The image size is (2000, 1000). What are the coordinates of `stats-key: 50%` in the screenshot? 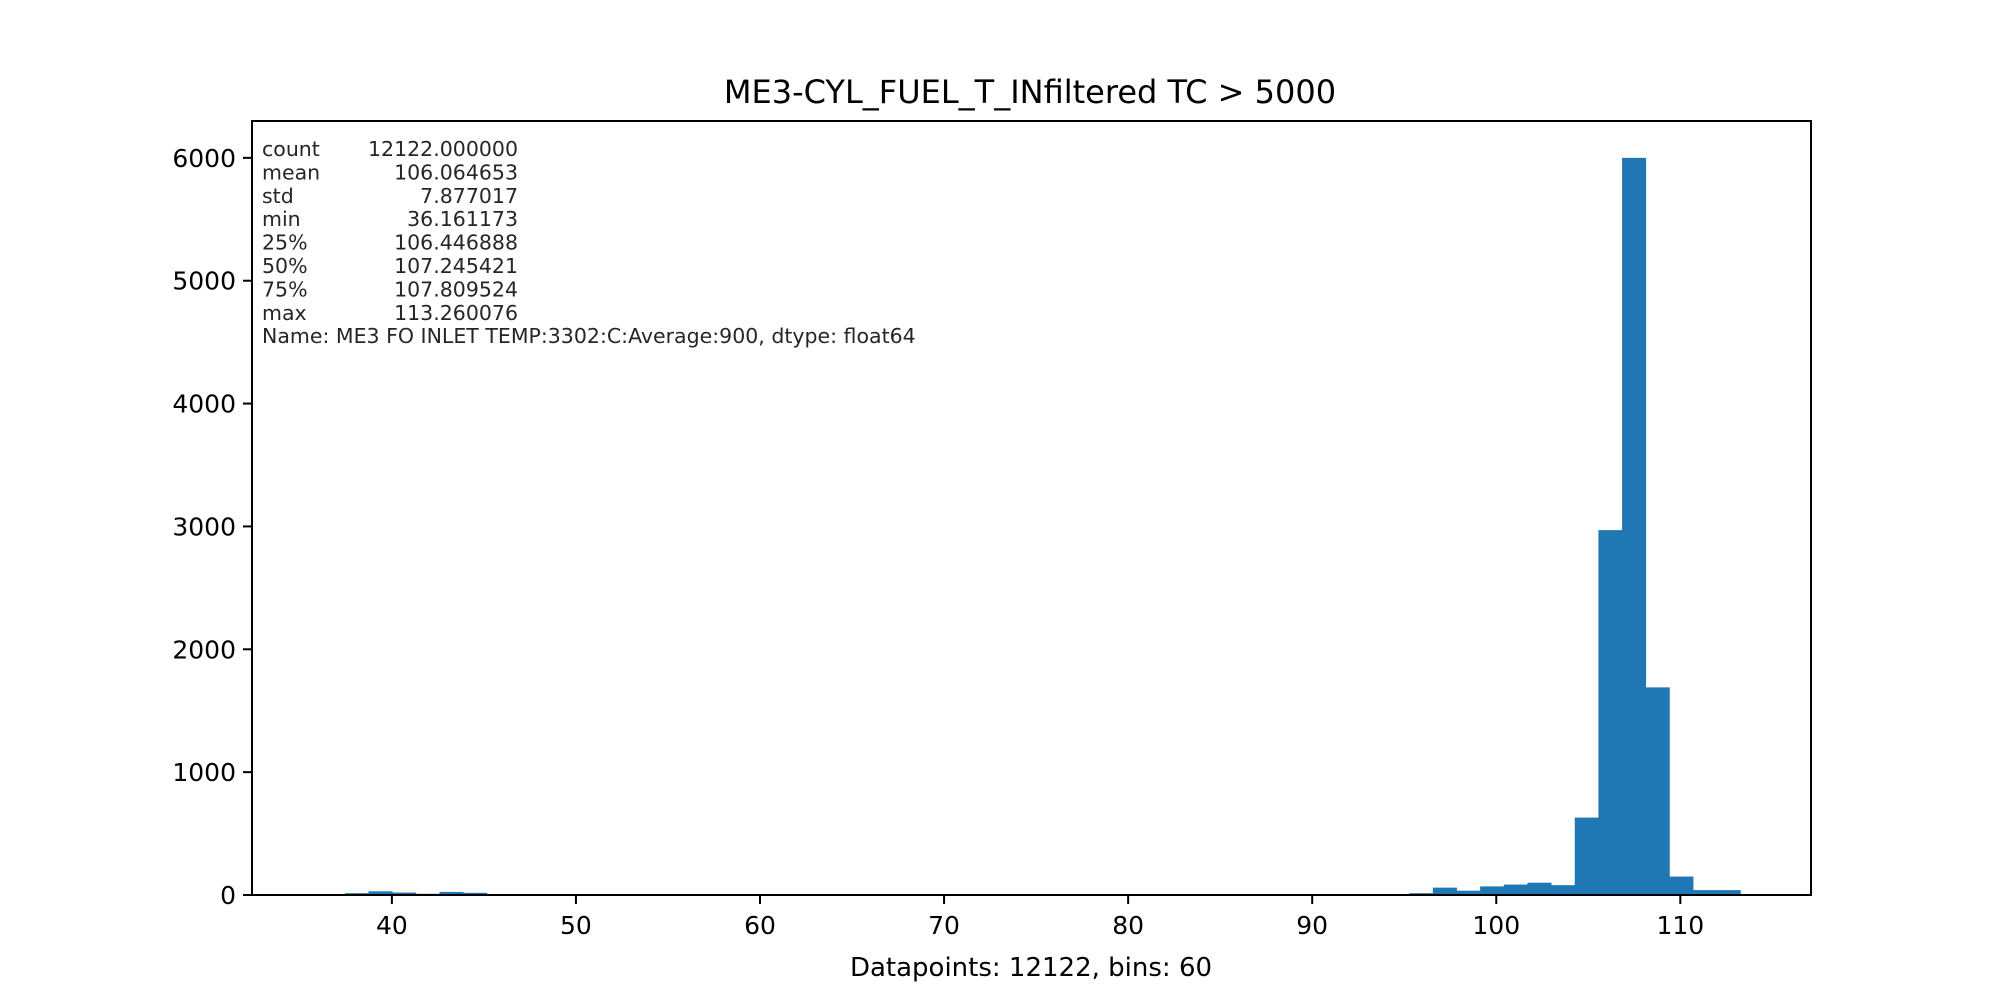 It's located at (285, 266).